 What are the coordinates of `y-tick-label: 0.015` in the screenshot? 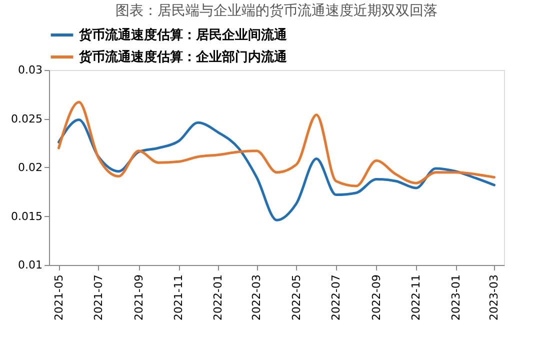 It's located at (26, 216).